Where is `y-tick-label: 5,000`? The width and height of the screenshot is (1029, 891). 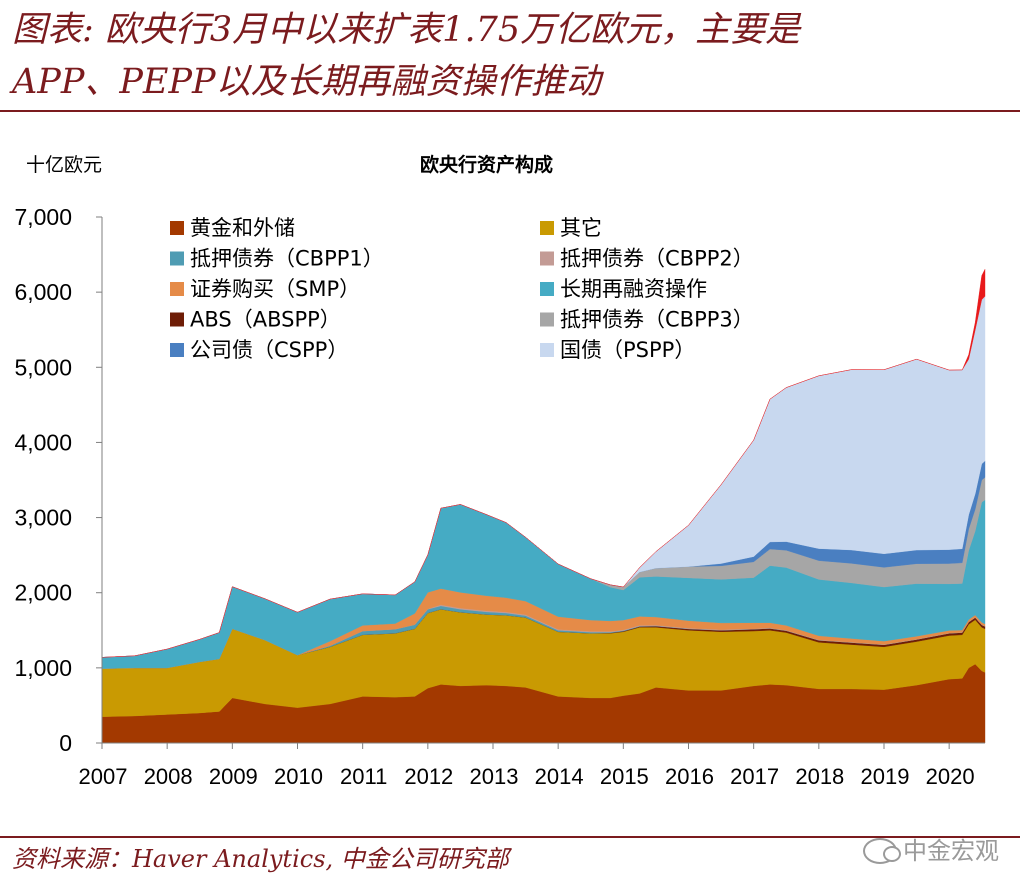 y-tick-label: 5,000 is located at coordinates (43, 367).